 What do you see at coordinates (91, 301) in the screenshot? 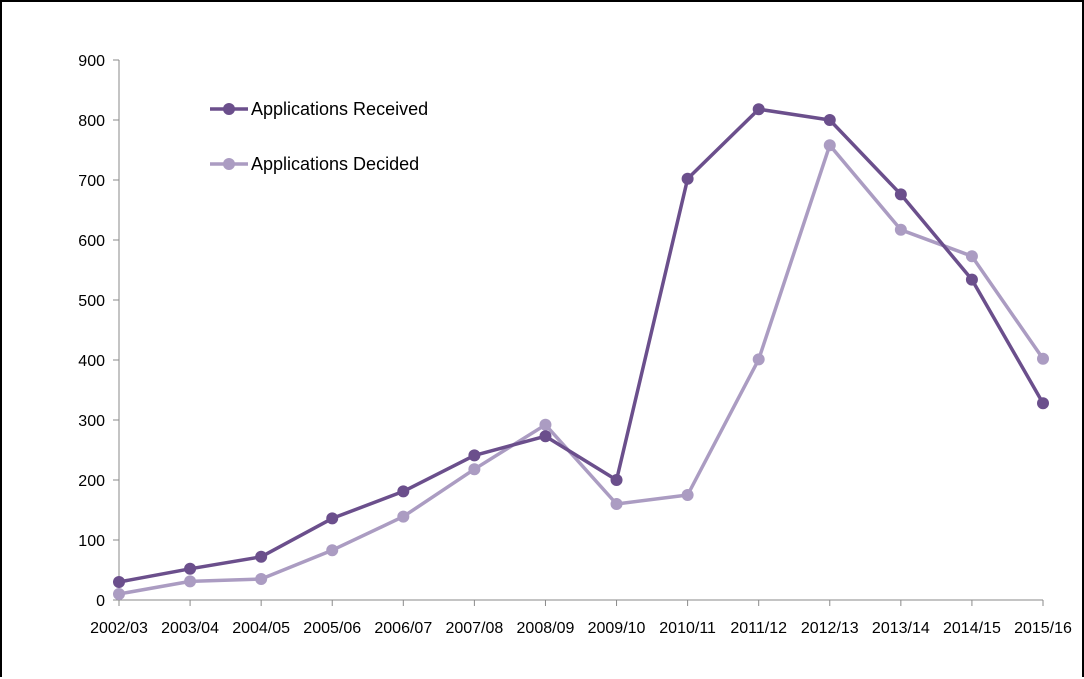
I see `y-tick-label: 500` at bounding box center [91, 301].